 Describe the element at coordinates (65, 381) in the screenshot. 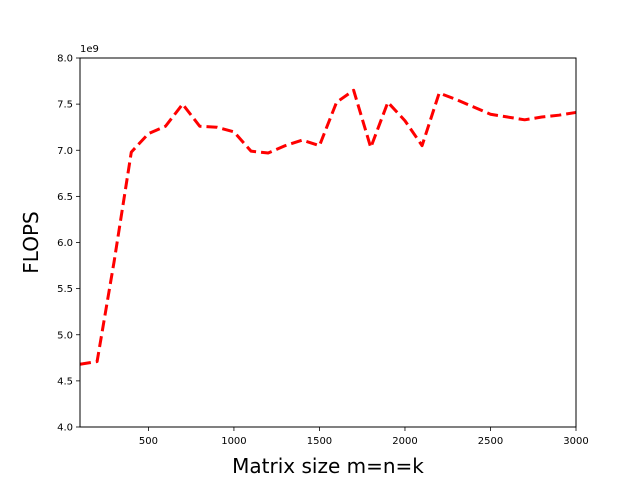

I see `y-tick-label: 4.5` at that location.